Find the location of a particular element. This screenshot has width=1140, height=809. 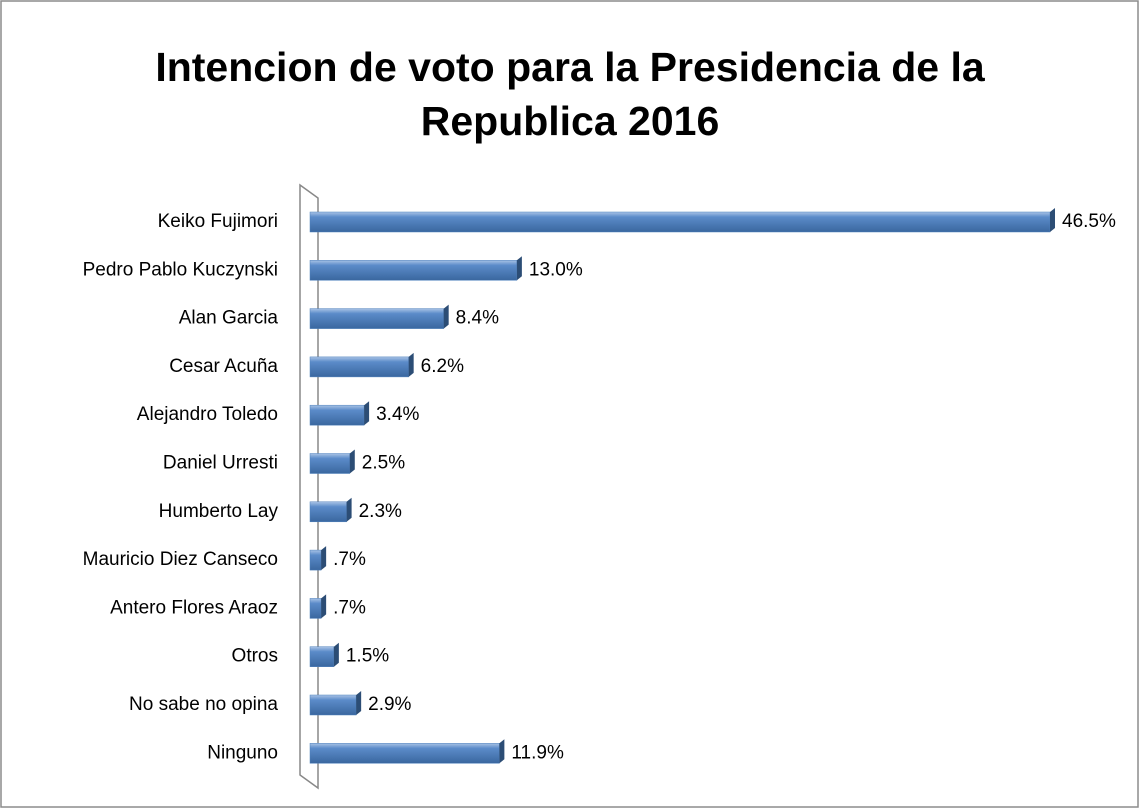

y-tick-label: Daniel Urresti is located at coordinates (220, 463).